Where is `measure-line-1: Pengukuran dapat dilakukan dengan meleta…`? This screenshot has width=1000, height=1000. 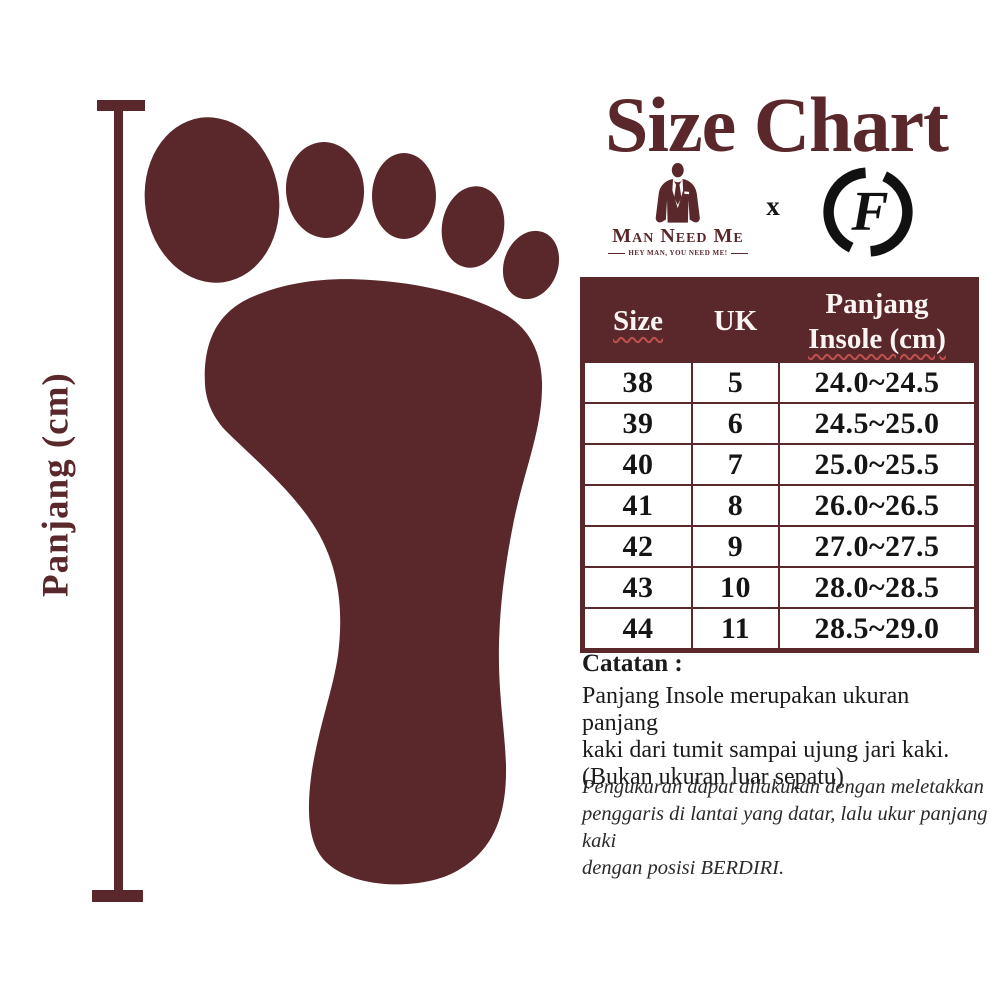
measure-line-1: Pengukuran dapat dilakukan dengan meleta… is located at coordinates (783, 787).